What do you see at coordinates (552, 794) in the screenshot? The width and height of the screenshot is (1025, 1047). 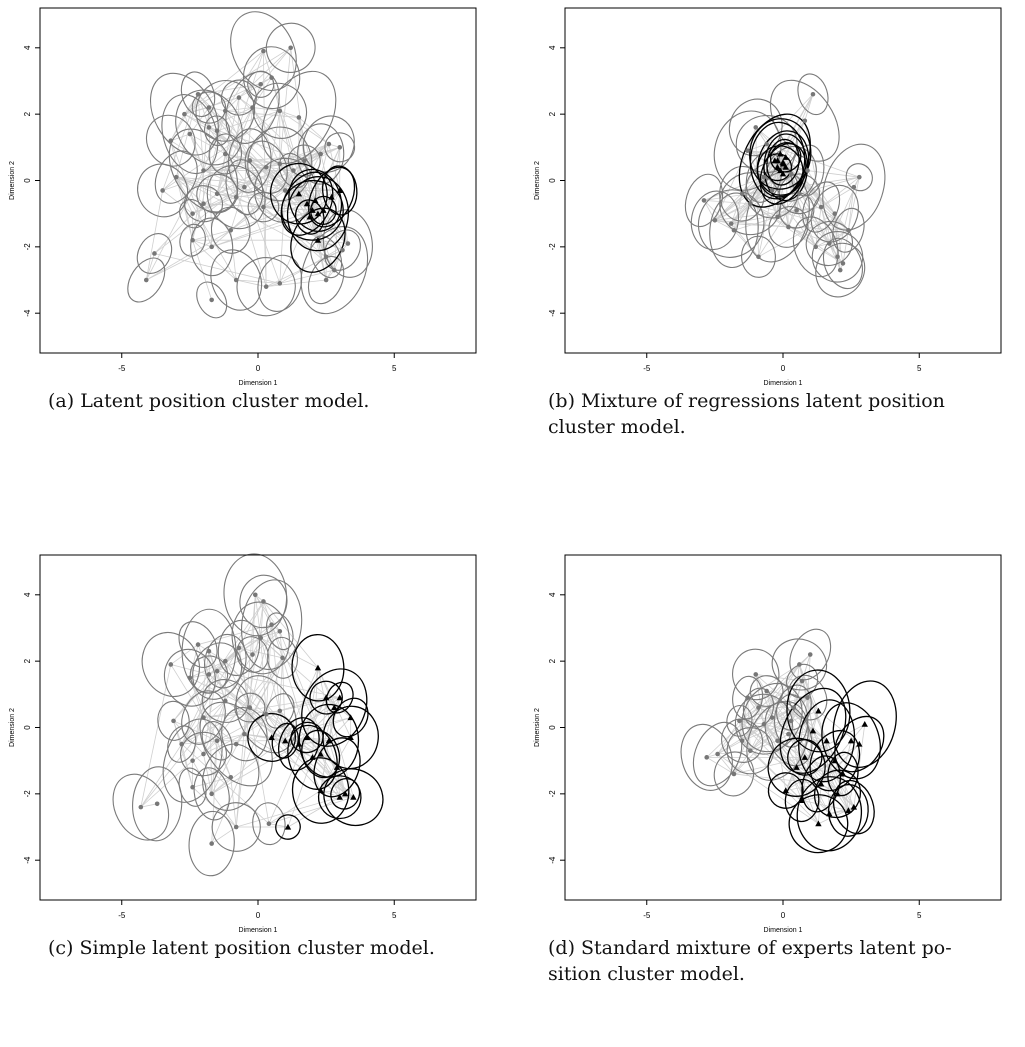 I see `y-tick-label: -2` at bounding box center [552, 794].